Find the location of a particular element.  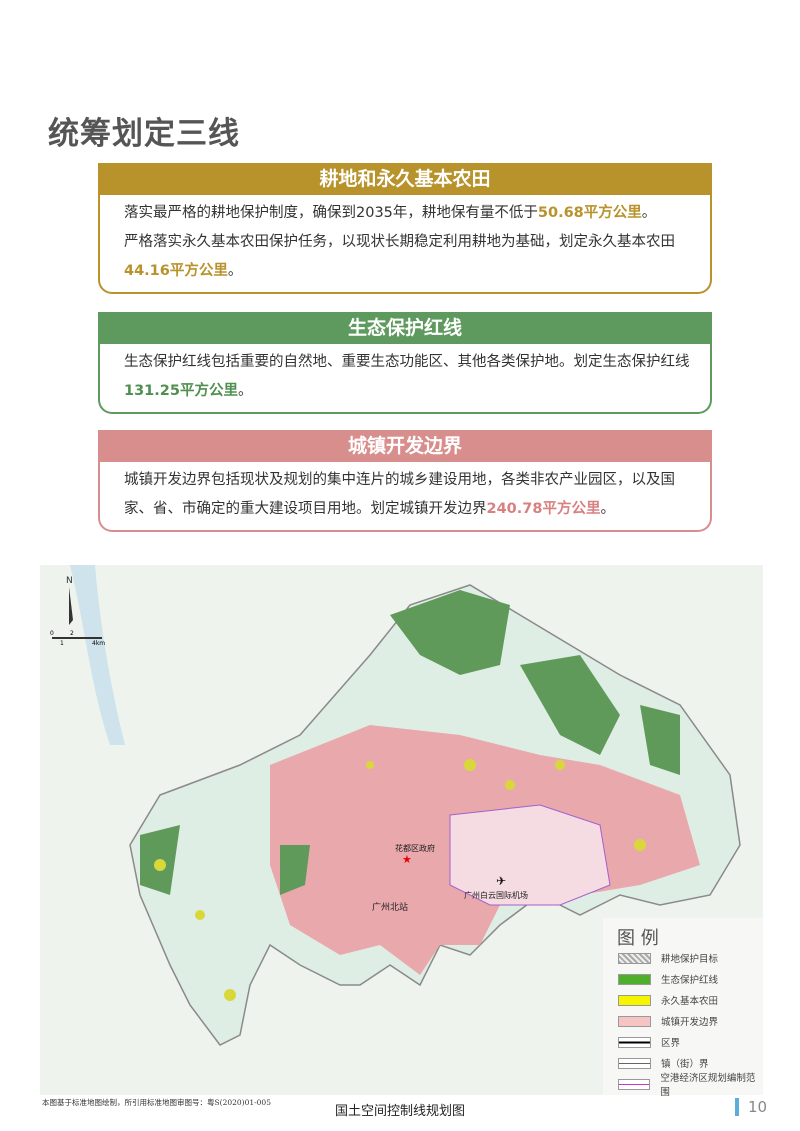

text: 生态保护红线包括重要的自然地、重要生态功能区、其他各类保护地。划定生态保护红线 is located at coordinates (407, 362).